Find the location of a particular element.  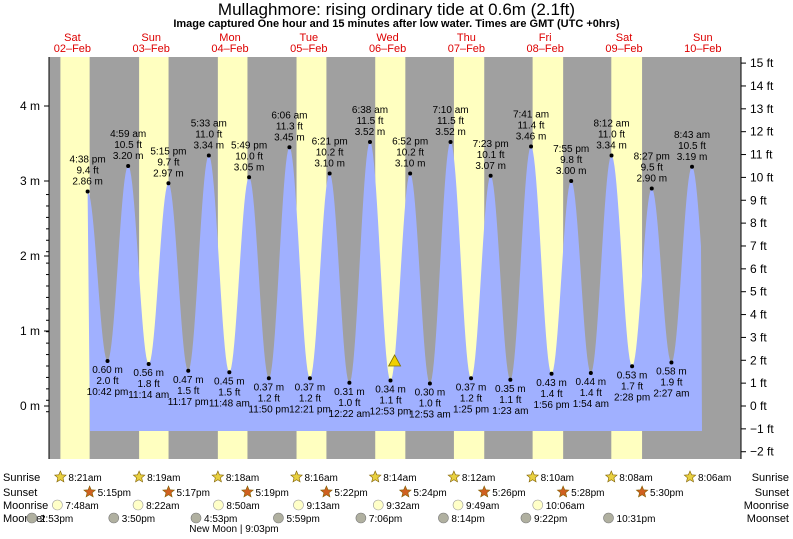

tide-ft: 10.1 ft is located at coordinates (491, 155).